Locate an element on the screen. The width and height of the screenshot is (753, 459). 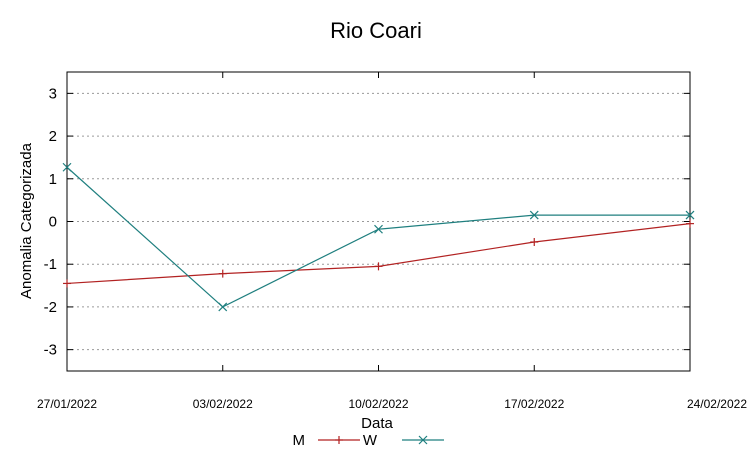
x-tick-label: 03/02/2022 is located at coordinates (223, 404).